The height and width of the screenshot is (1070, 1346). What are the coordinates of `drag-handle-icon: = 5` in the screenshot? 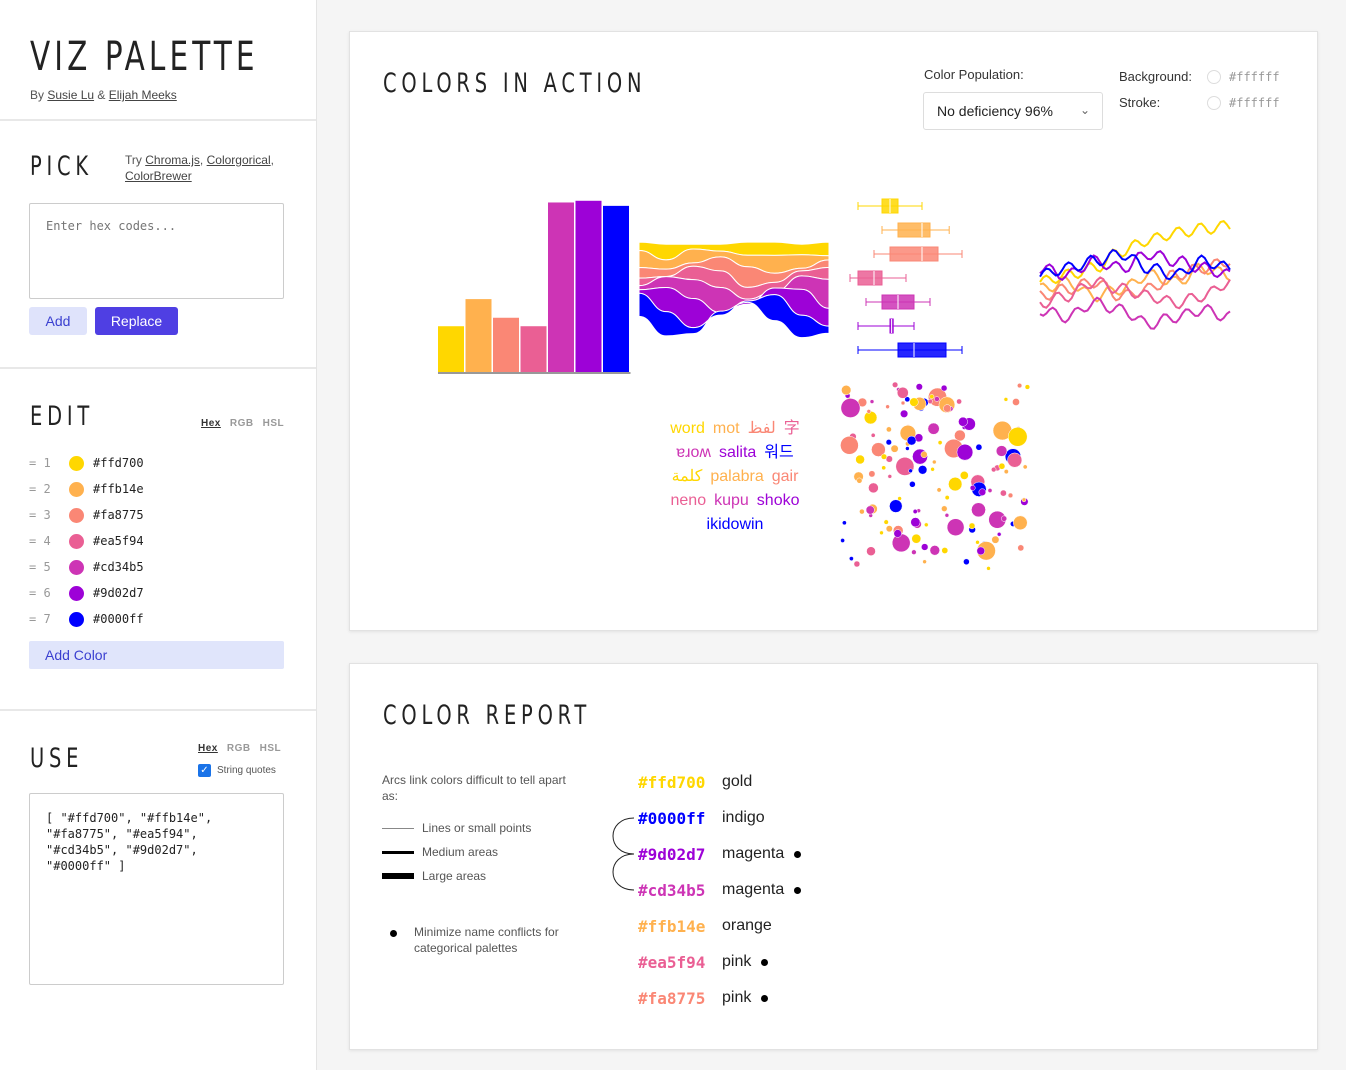 It's located at (40, 567).